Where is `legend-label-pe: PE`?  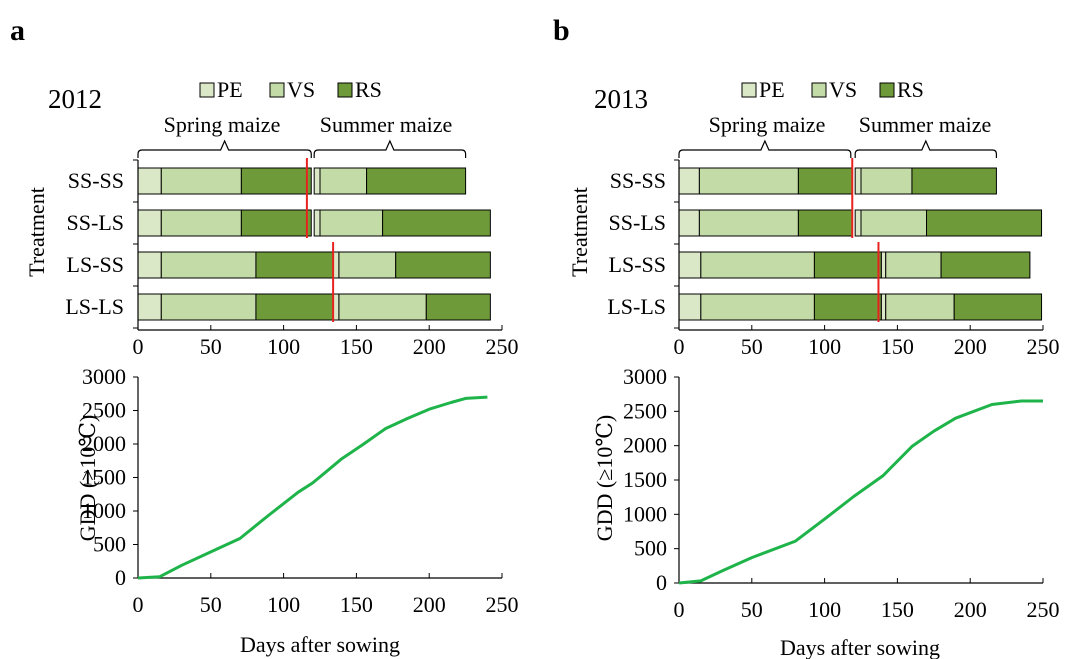 legend-label-pe: PE is located at coordinates (230, 89).